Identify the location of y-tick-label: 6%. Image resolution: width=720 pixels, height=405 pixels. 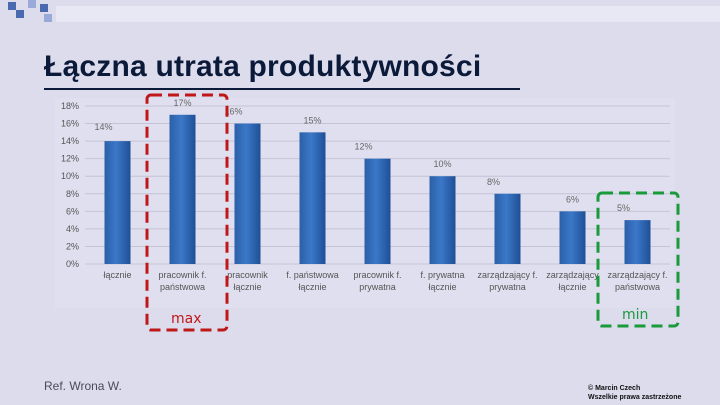
(72, 211).